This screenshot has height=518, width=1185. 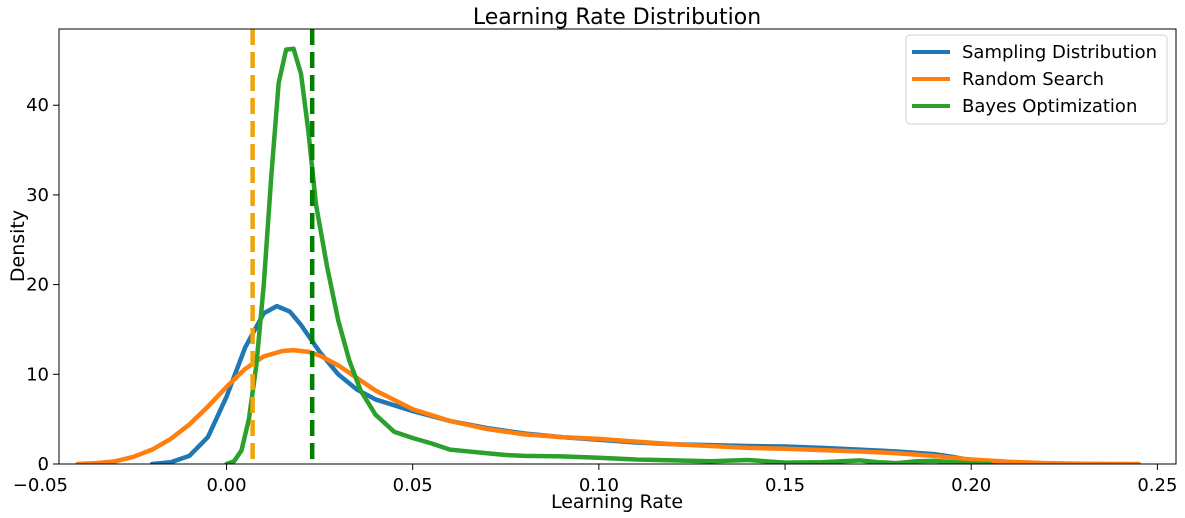 What do you see at coordinates (971, 485) in the screenshot?
I see `x-tick-label: 0.20` at bounding box center [971, 485].